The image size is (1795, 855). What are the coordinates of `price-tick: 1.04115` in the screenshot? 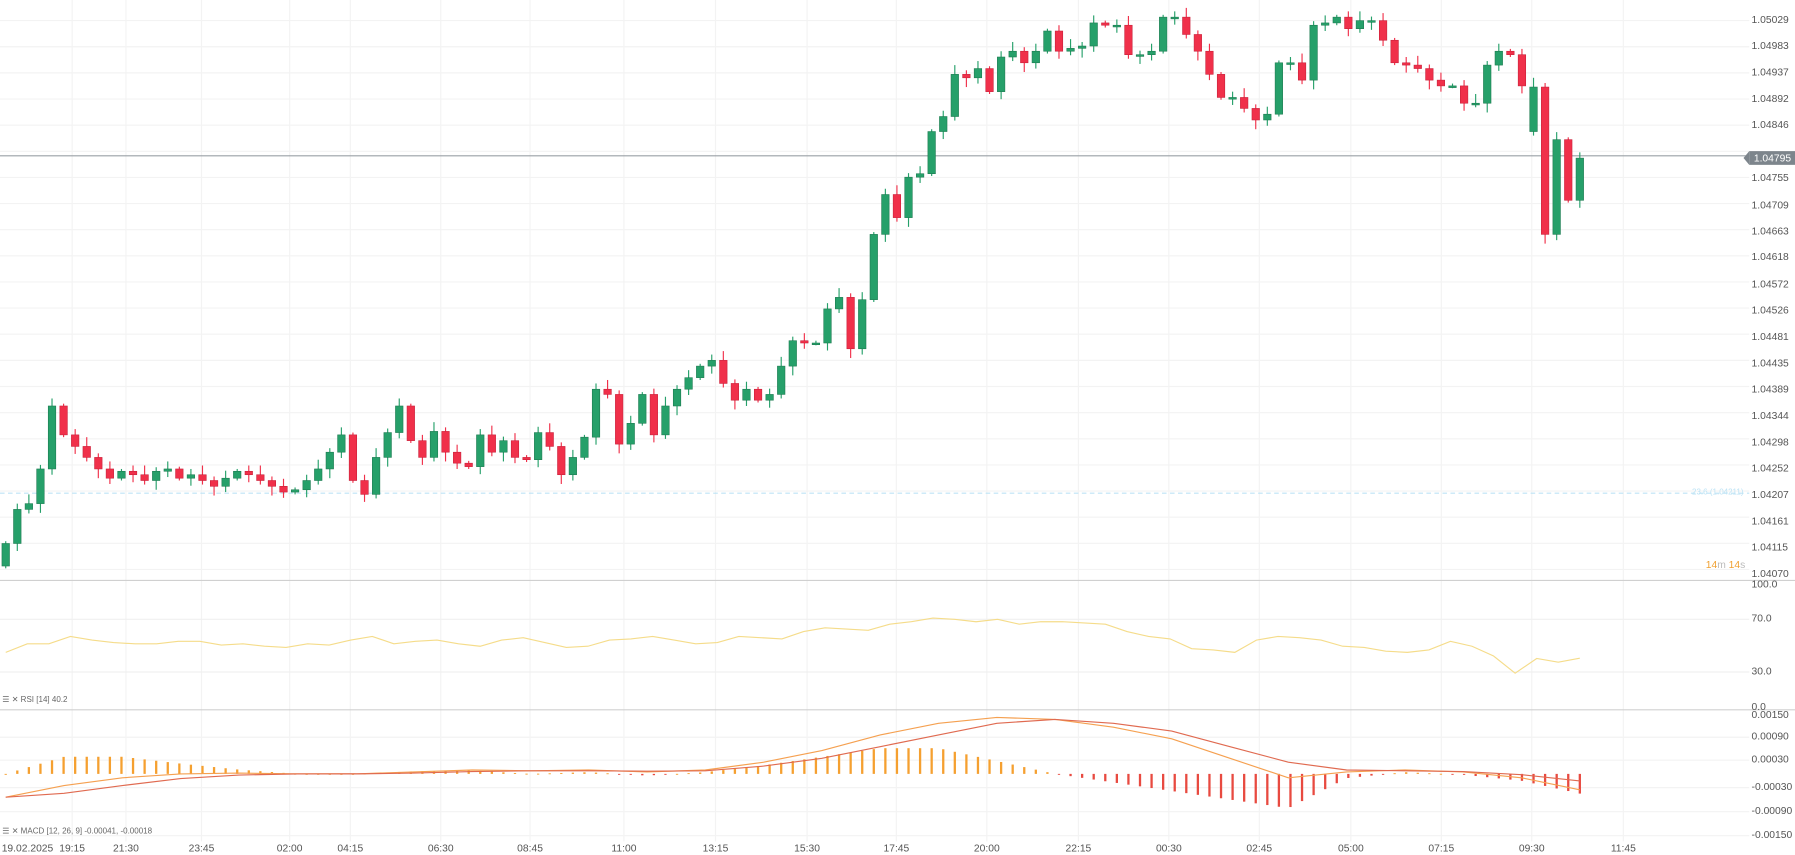 It's located at (1770, 547).